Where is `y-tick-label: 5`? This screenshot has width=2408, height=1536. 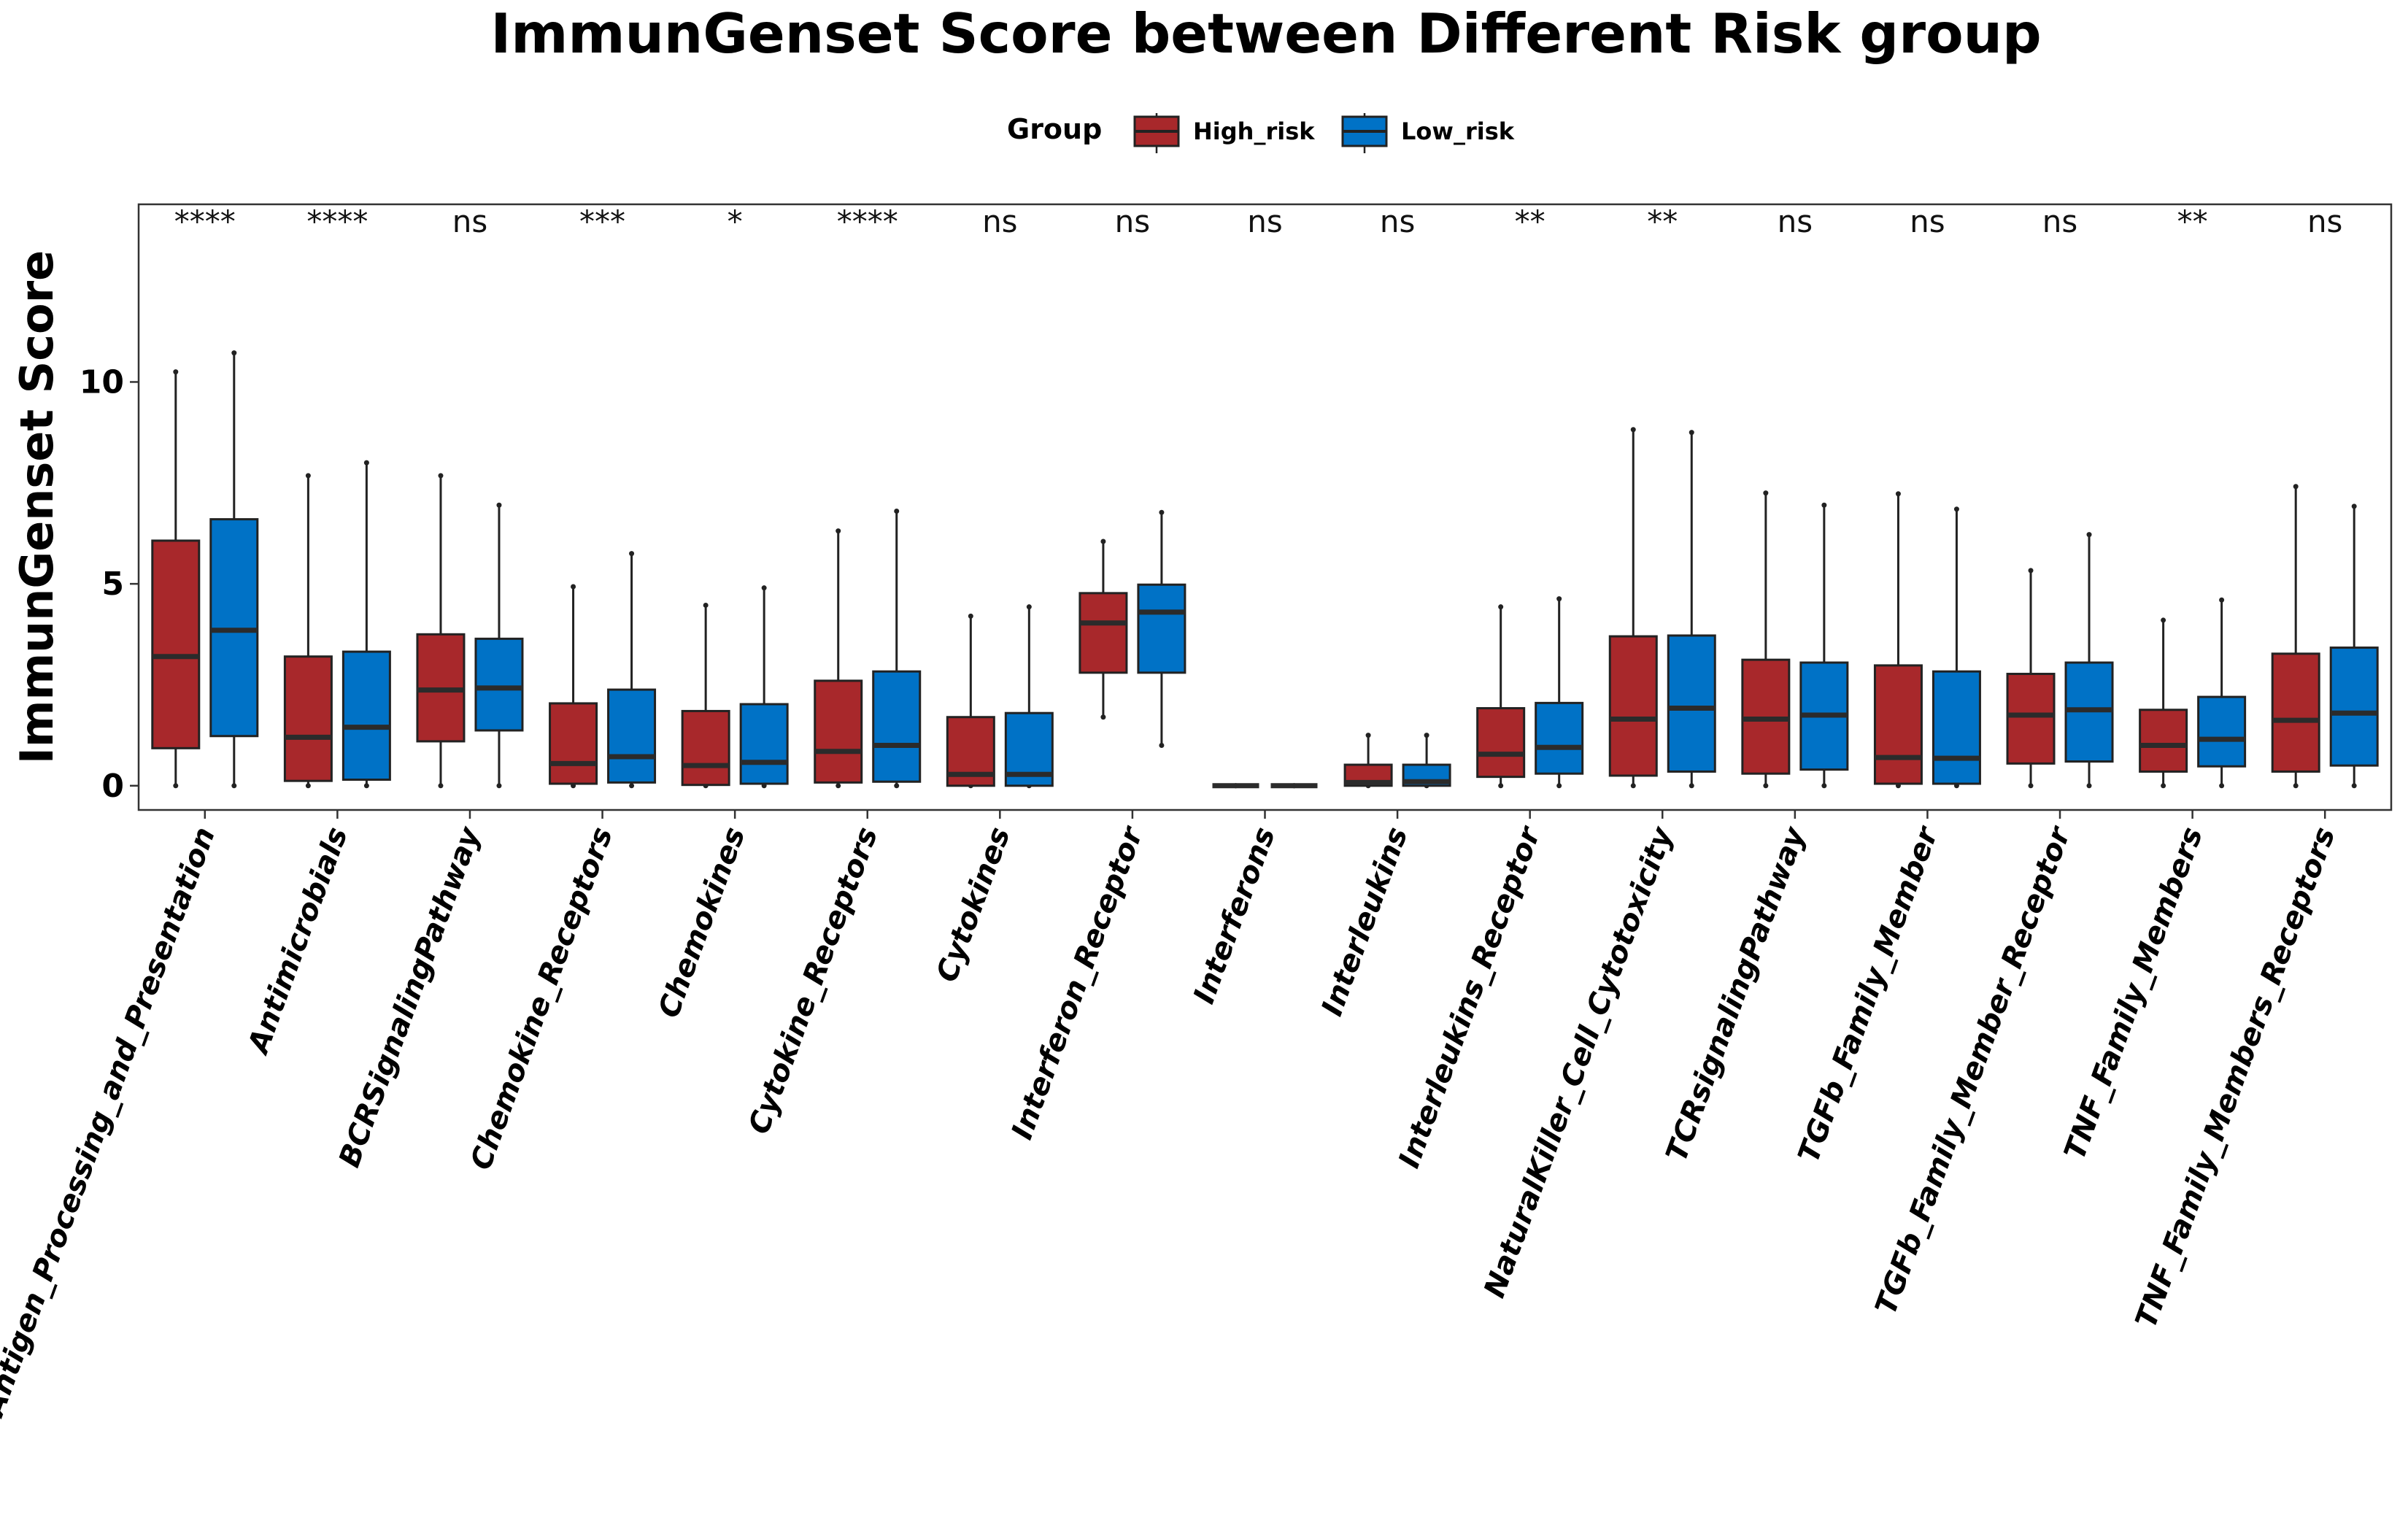 y-tick-label: 5 is located at coordinates (112, 584).